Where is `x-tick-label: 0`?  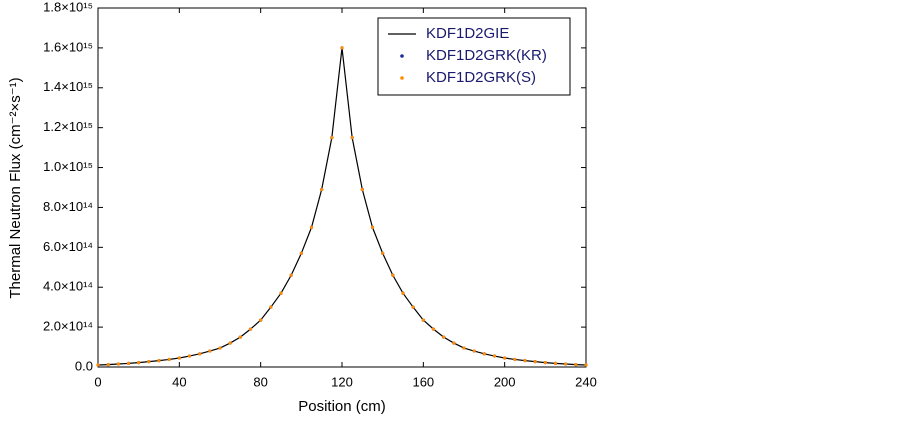
x-tick-label: 0 is located at coordinates (97, 381).